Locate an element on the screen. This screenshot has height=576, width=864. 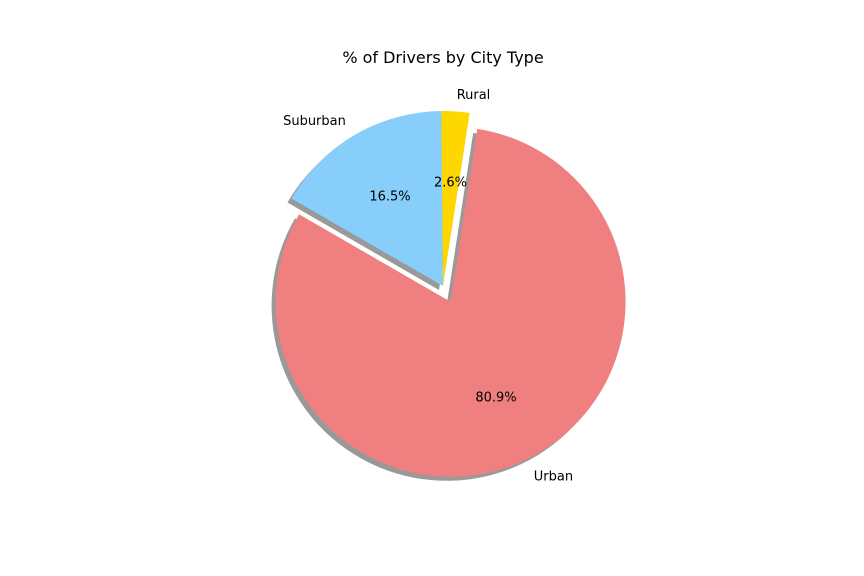
slice-label-suburban: Suburban is located at coordinates (314, 121).